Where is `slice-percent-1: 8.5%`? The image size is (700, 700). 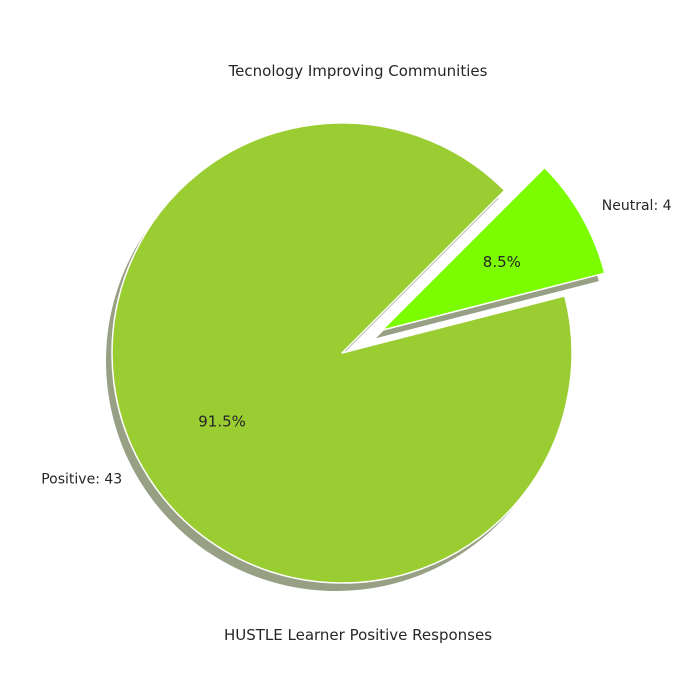
slice-percent-1: 8.5% is located at coordinates (502, 262).